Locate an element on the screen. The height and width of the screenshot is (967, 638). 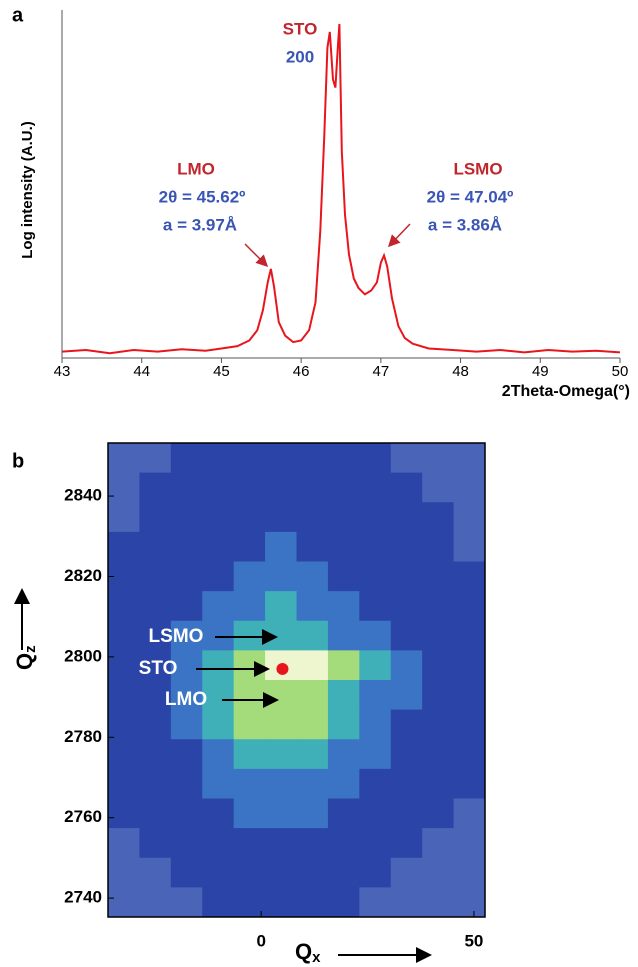
panel-label: a is located at coordinates (18, 15).